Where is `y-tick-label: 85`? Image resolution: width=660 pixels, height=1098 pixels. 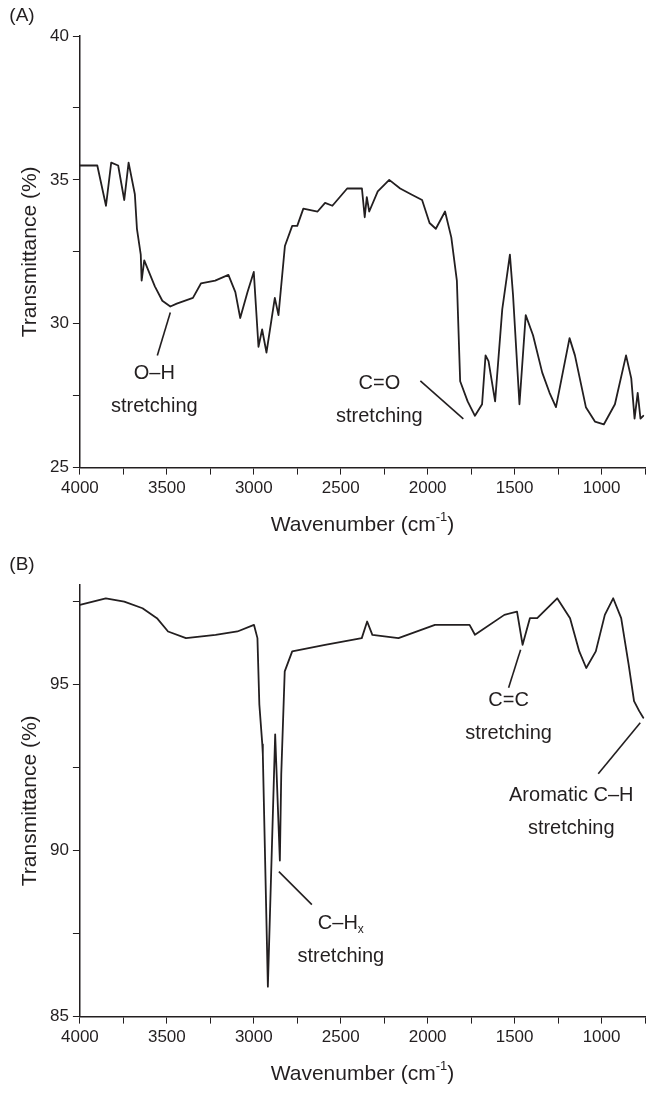
y-tick-label: 85 is located at coordinates (59, 1016).